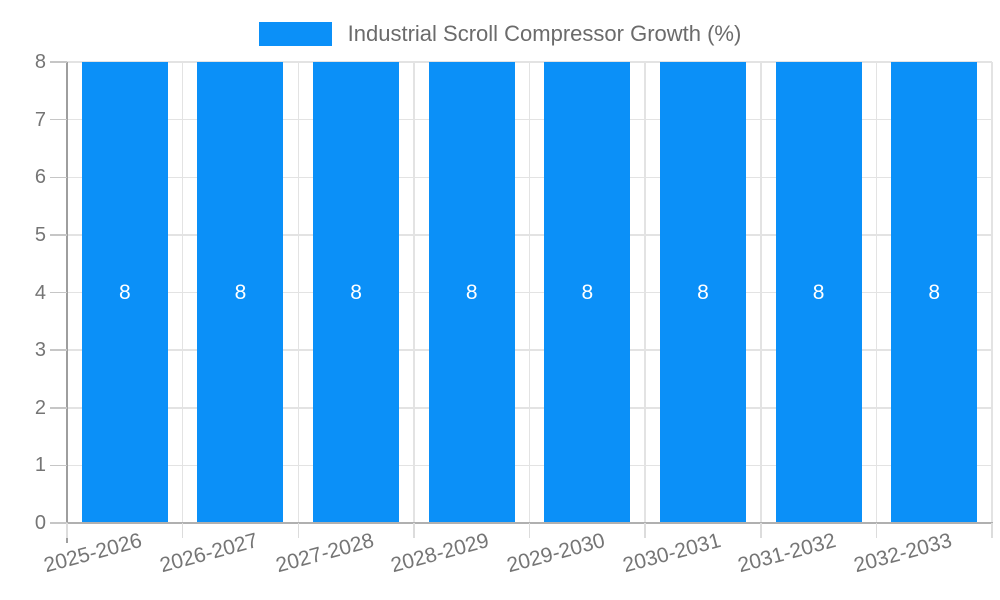 The width and height of the screenshot is (1000, 600). I want to click on y-axis-tick-label: 0, so click(40, 523).